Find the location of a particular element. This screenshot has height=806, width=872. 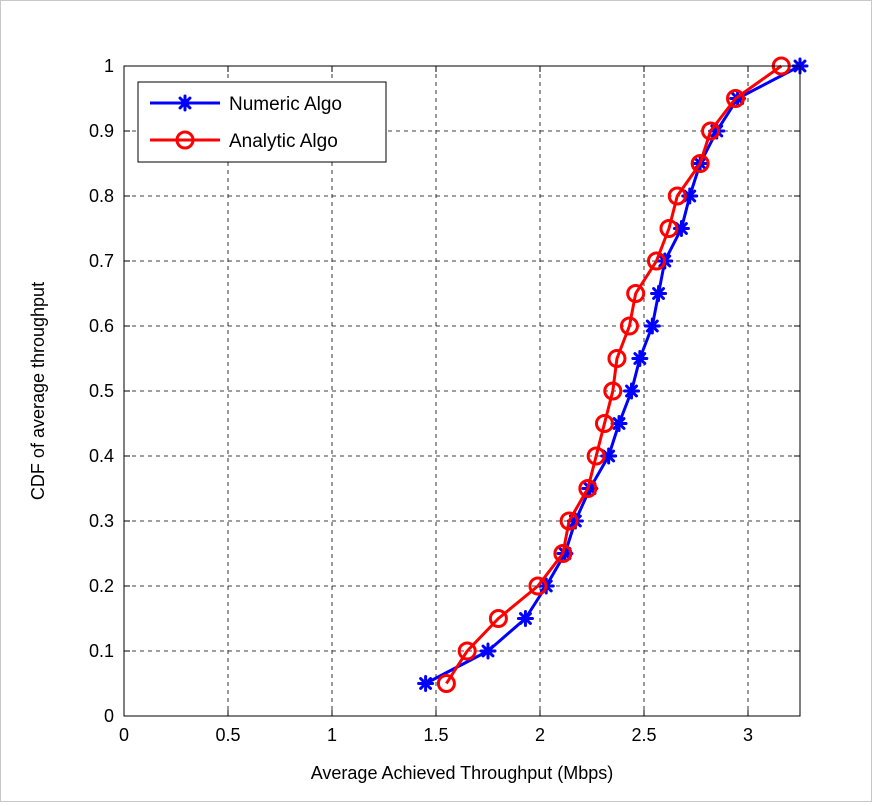

y-tick-label: 0.4 is located at coordinates (101, 456).